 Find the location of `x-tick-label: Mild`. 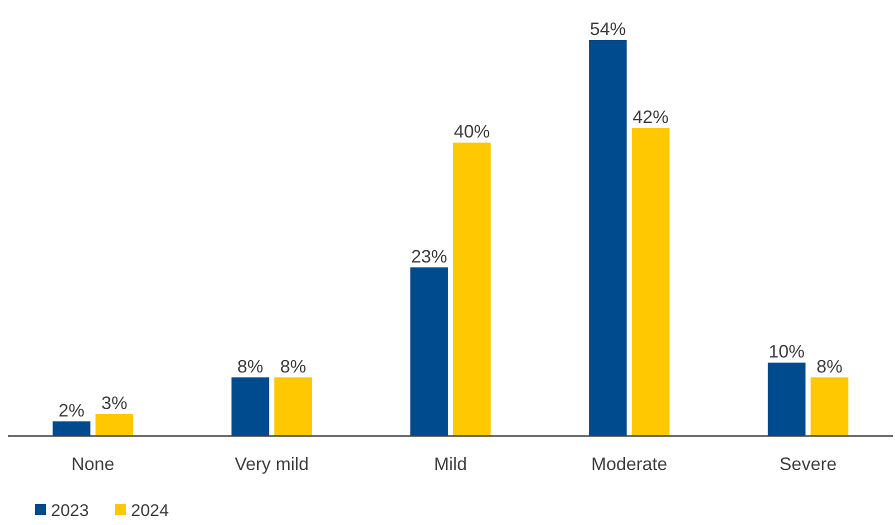

x-tick-label: Mild is located at coordinates (451, 464).